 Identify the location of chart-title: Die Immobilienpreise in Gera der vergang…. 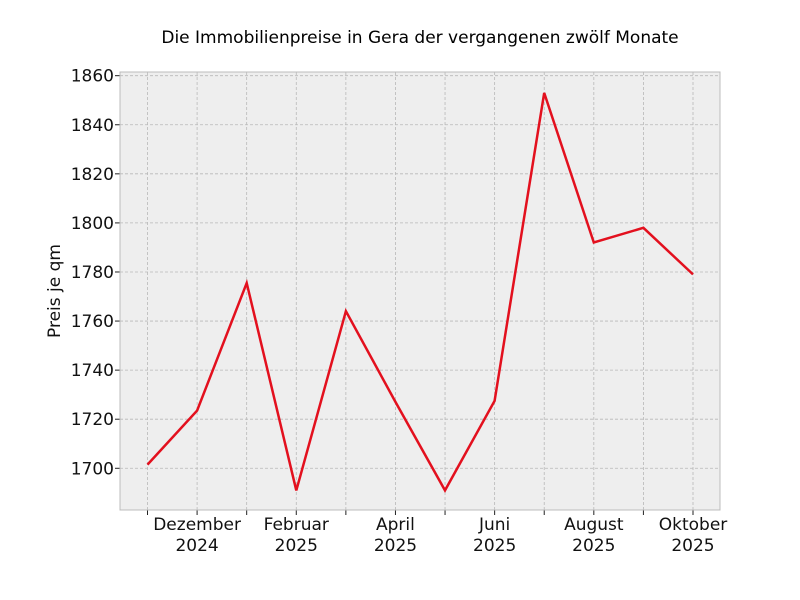
(419, 38).